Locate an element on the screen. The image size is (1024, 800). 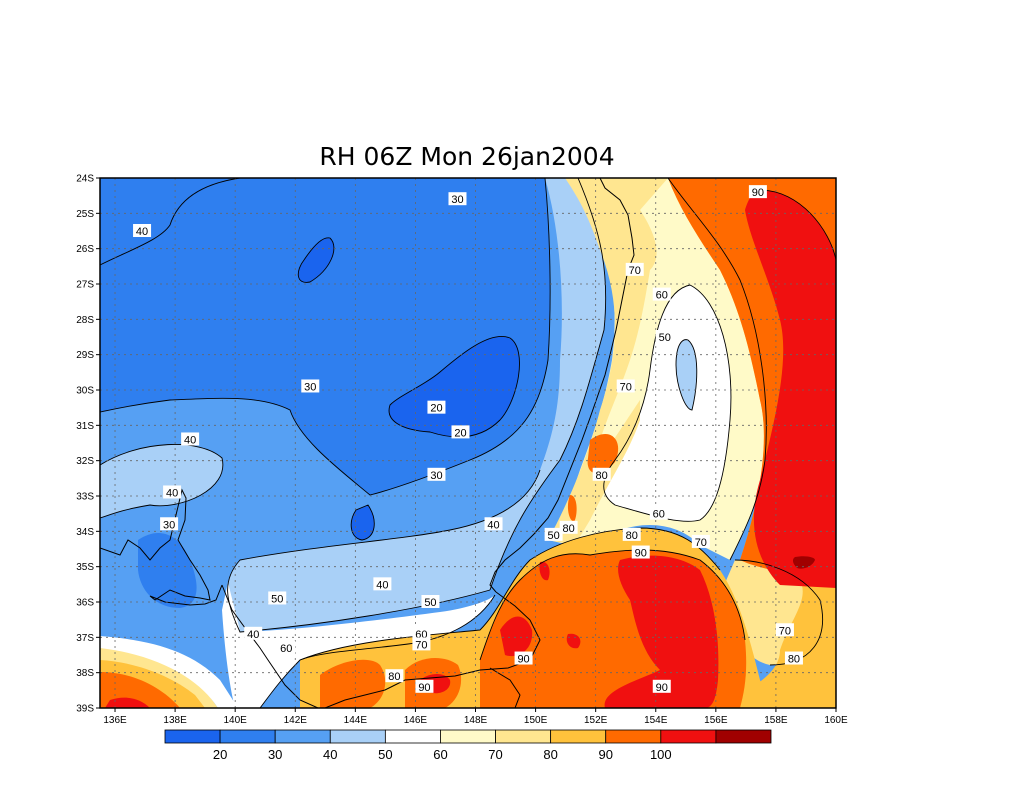
lat-tick-label: 26S is located at coordinates (85, 249).